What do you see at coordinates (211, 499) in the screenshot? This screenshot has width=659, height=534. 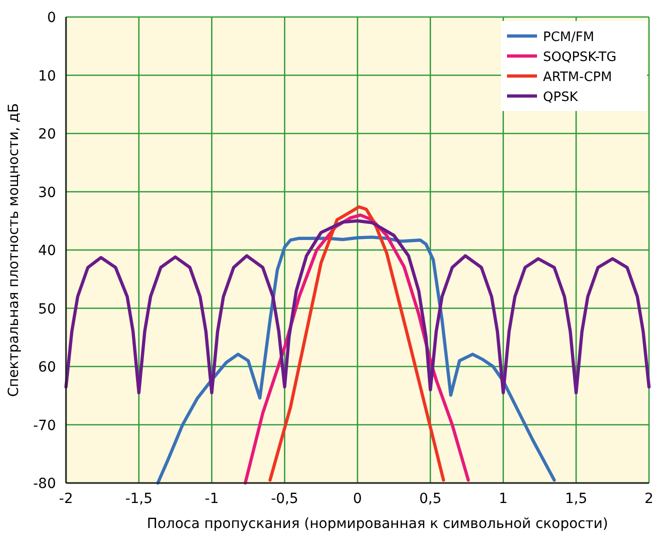 I see `x-tick-label: -1` at bounding box center [211, 499].